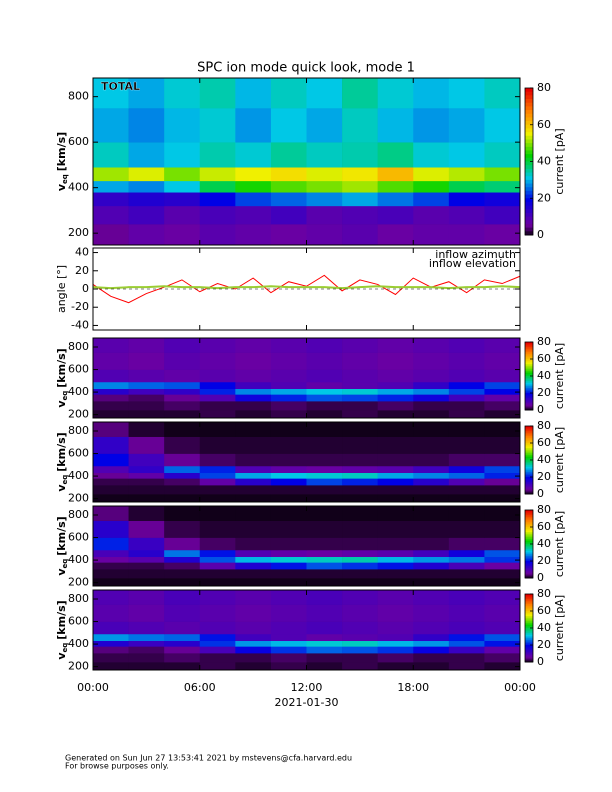 This screenshot has height=792, width=612. I want to click on y-tick-label: 0, so click(85, 288).